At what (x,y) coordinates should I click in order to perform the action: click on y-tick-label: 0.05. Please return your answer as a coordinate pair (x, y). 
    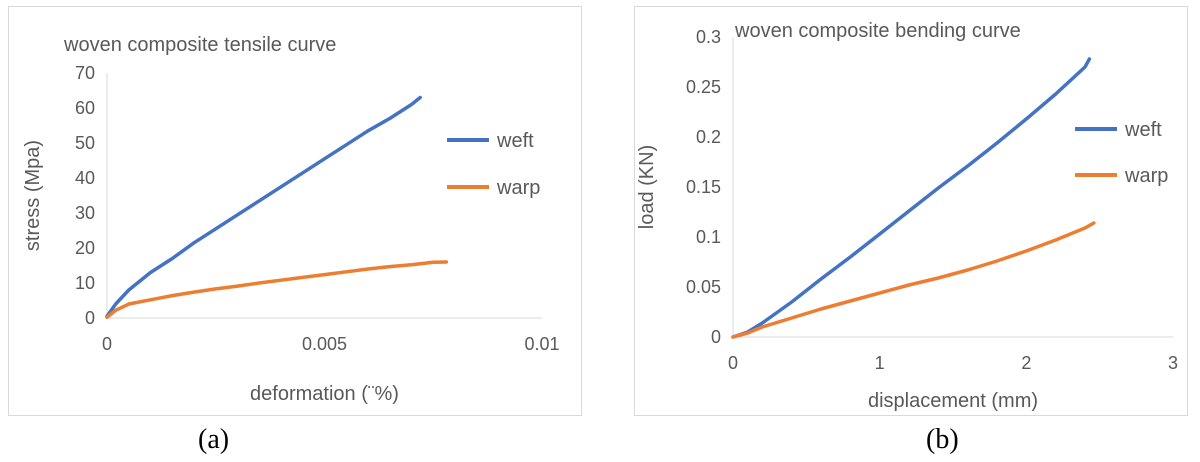
    Looking at the image, I should click on (703, 287).